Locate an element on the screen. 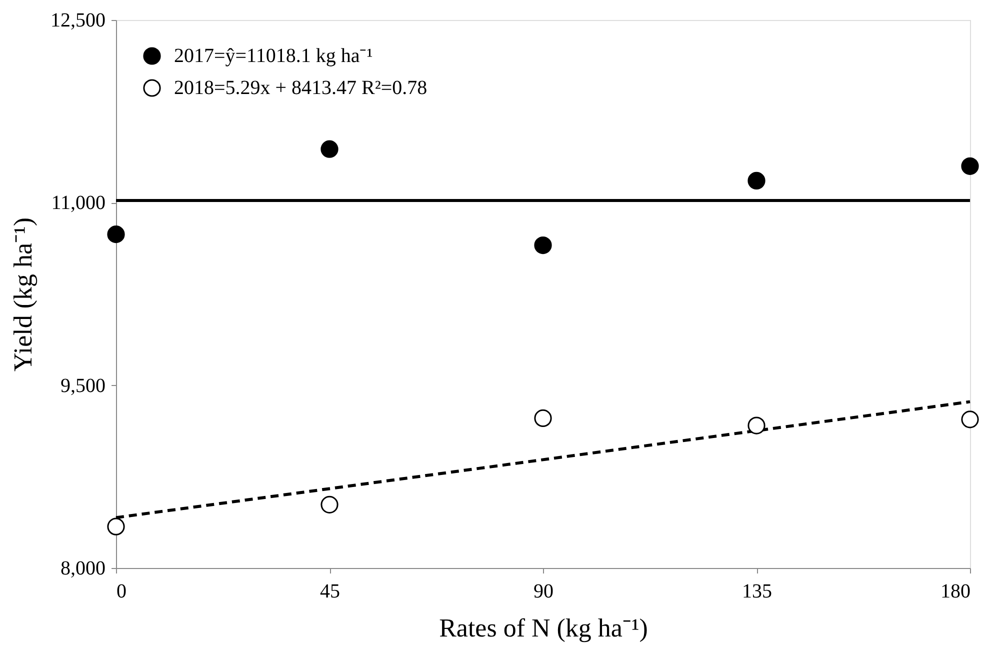 This screenshot has height=651, width=992. legend-label: 2017=ŷ=11018.1 kg ha⁻¹ is located at coordinates (273, 56).